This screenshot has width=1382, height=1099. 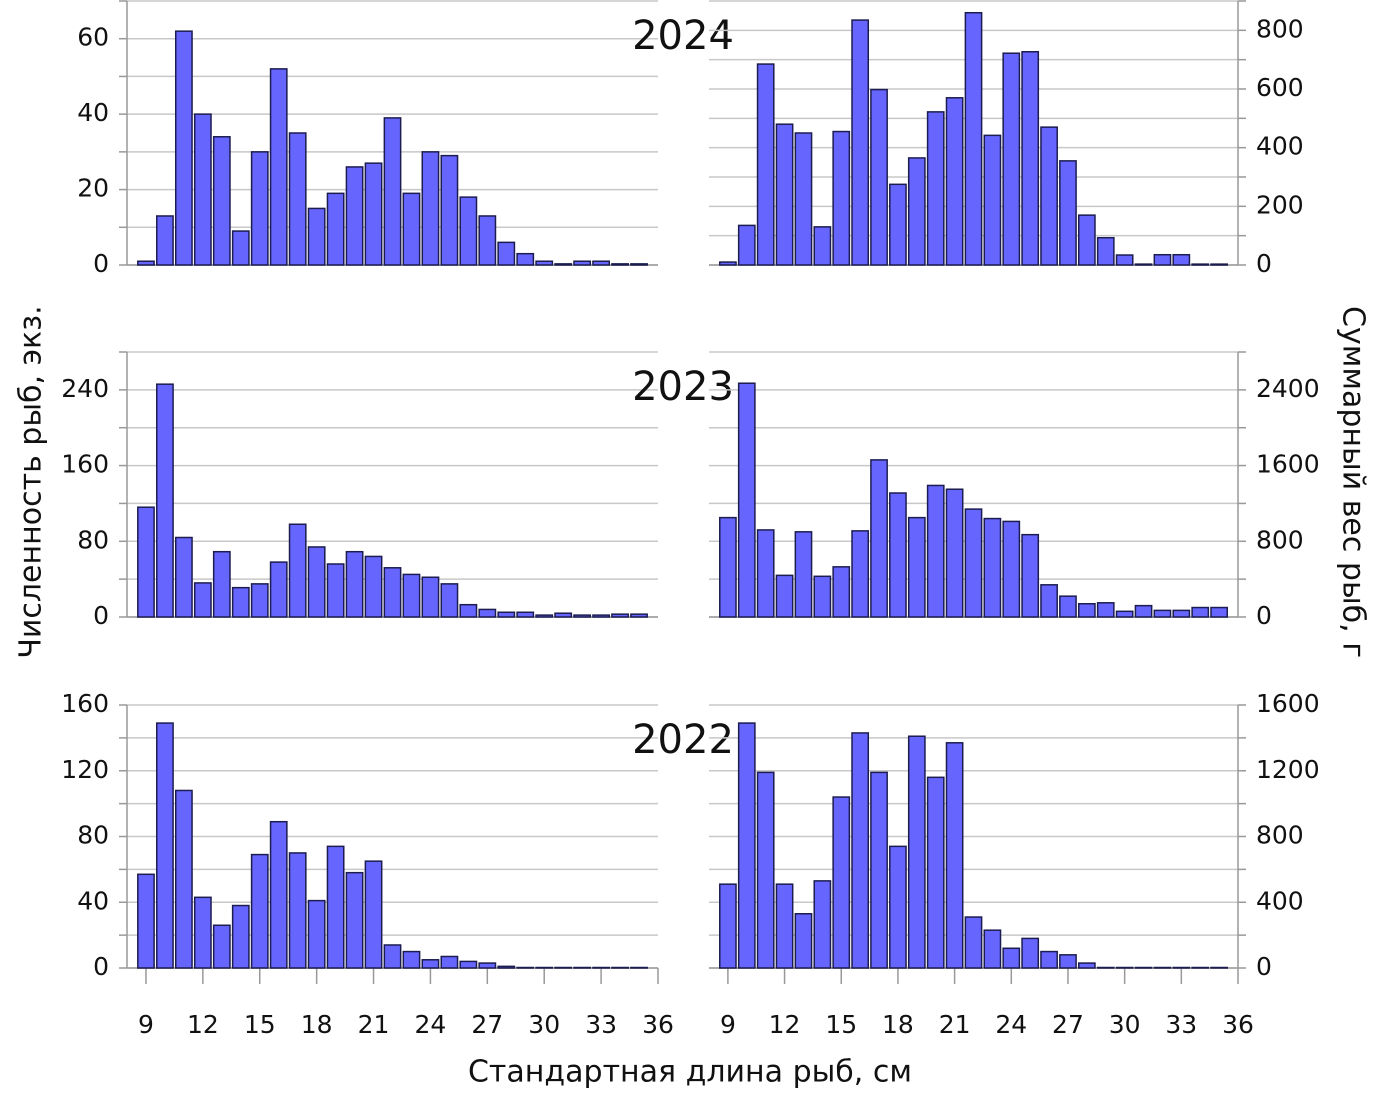 What do you see at coordinates (31, 481) in the screenshot?
I see `y-axis-label-left: Численность рыб, экз.` at bounding box center [31, 481].